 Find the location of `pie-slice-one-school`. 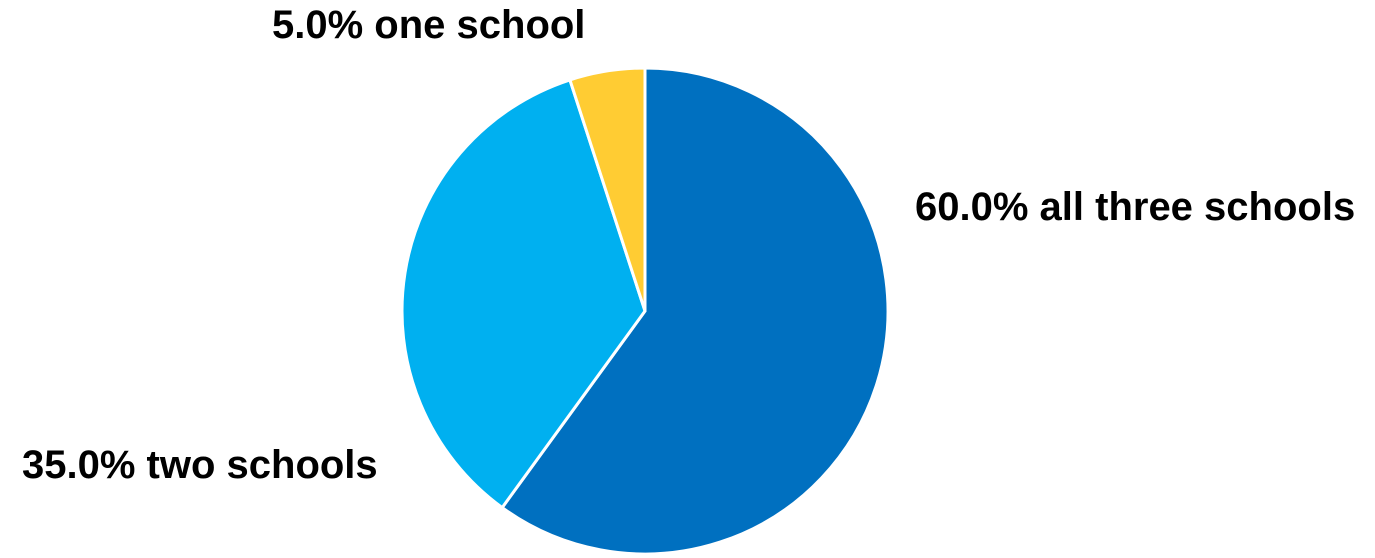

pie-slice-one-school is located at coordinates (607, 189).